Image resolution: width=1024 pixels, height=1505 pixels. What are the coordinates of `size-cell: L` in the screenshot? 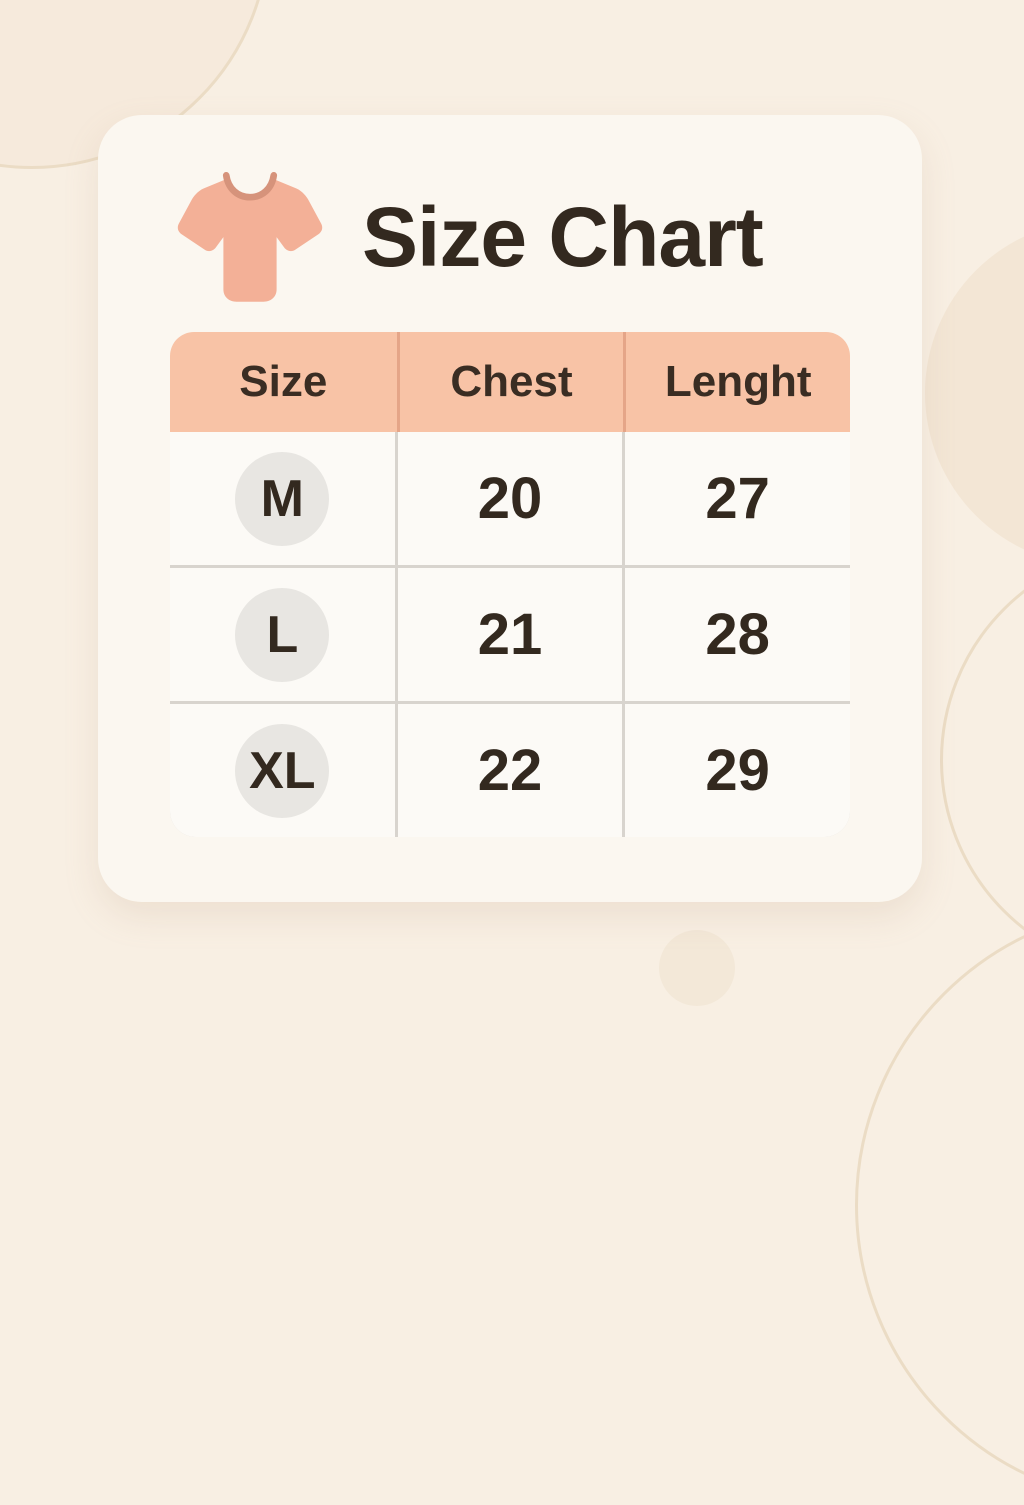 It's located at (282, 634).